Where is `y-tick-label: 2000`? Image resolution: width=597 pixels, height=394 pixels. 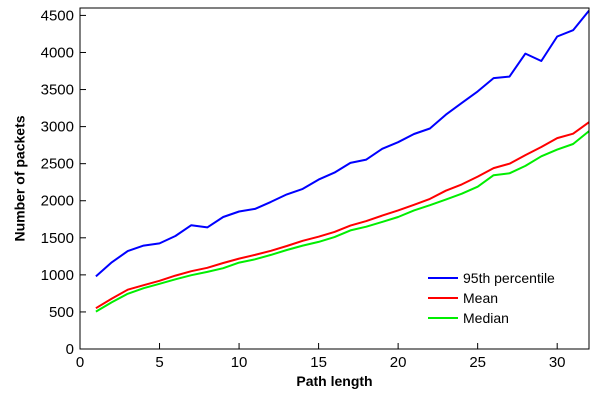
y-tick-label: 2000 is located at coordinates (57, 201).